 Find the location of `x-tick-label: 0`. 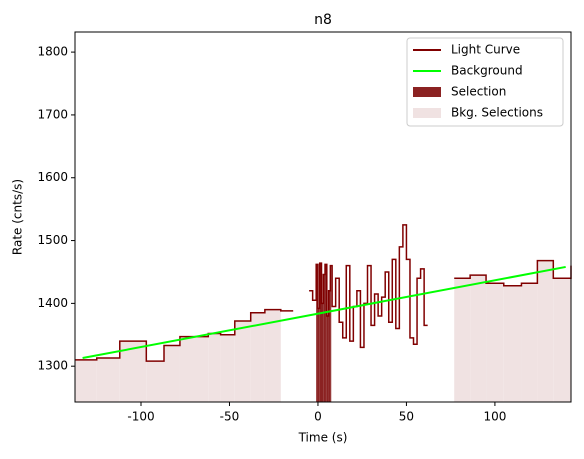

x-tick-label: 0 is located at coordinates (318, 417).